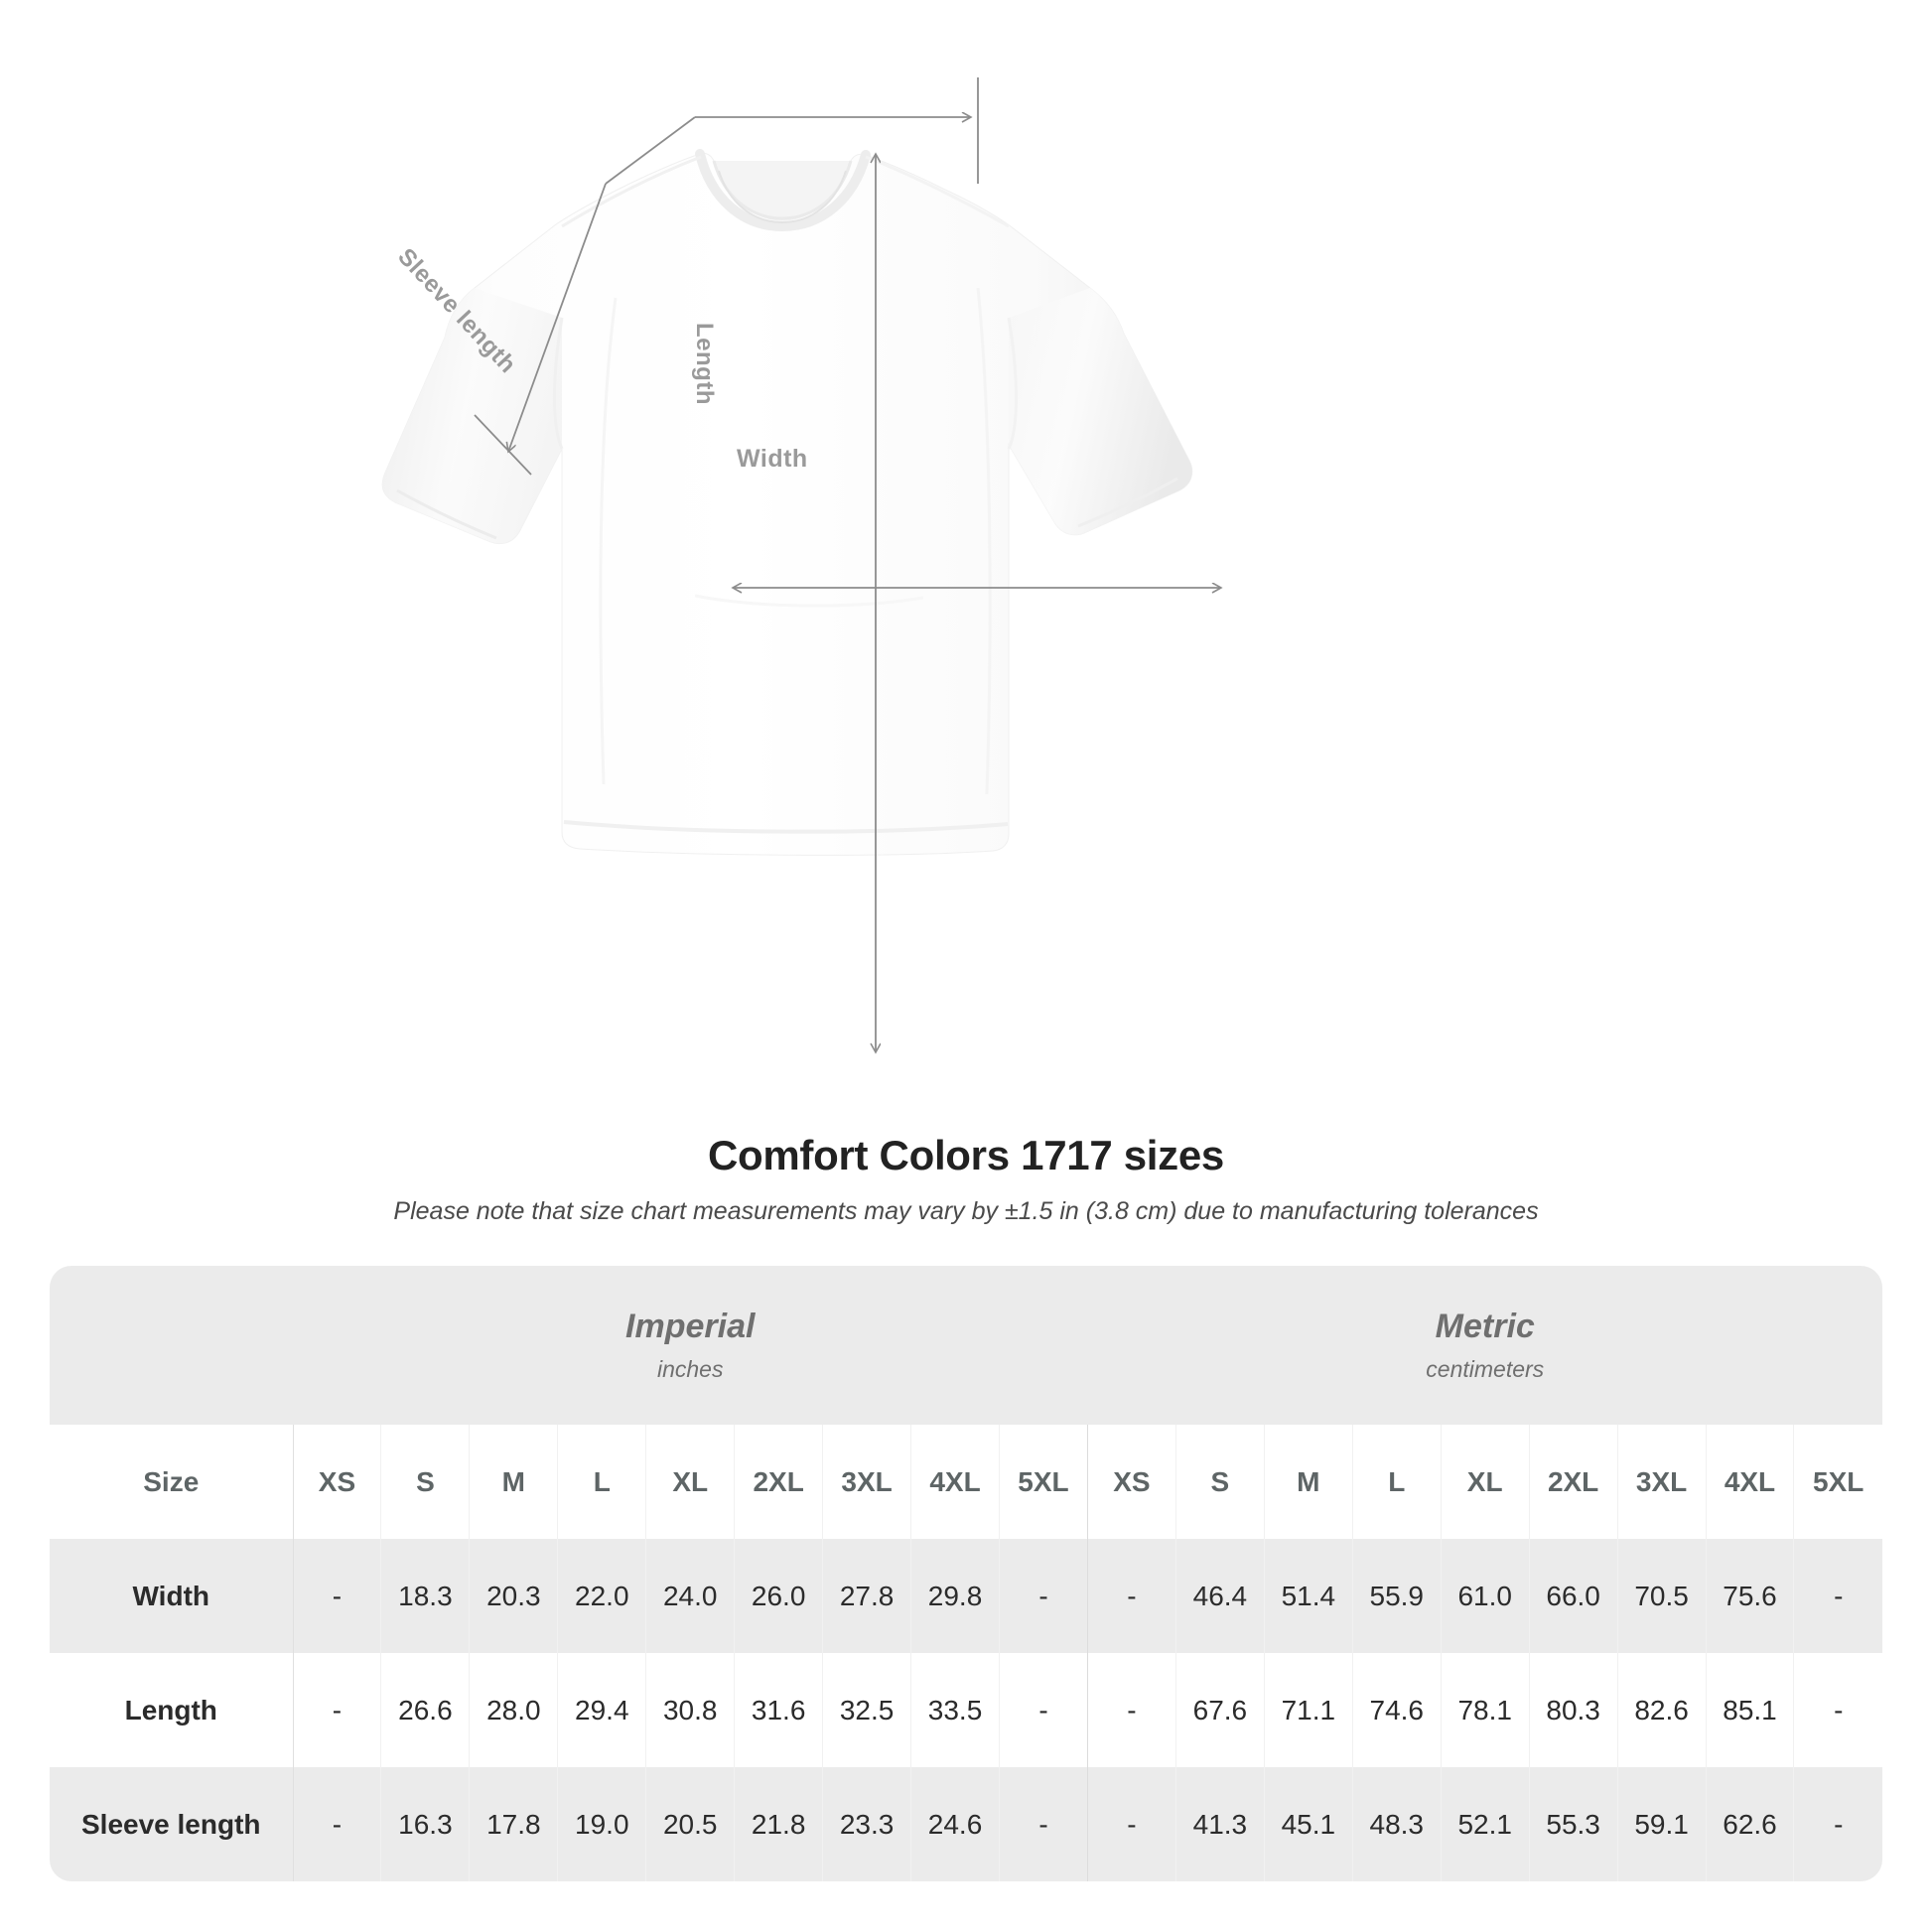  What do you see at coordinates (1308, 1482) in the screenshot?
I see `size-header-cell-metric-m: M` at bounding box center [1308, 1482].